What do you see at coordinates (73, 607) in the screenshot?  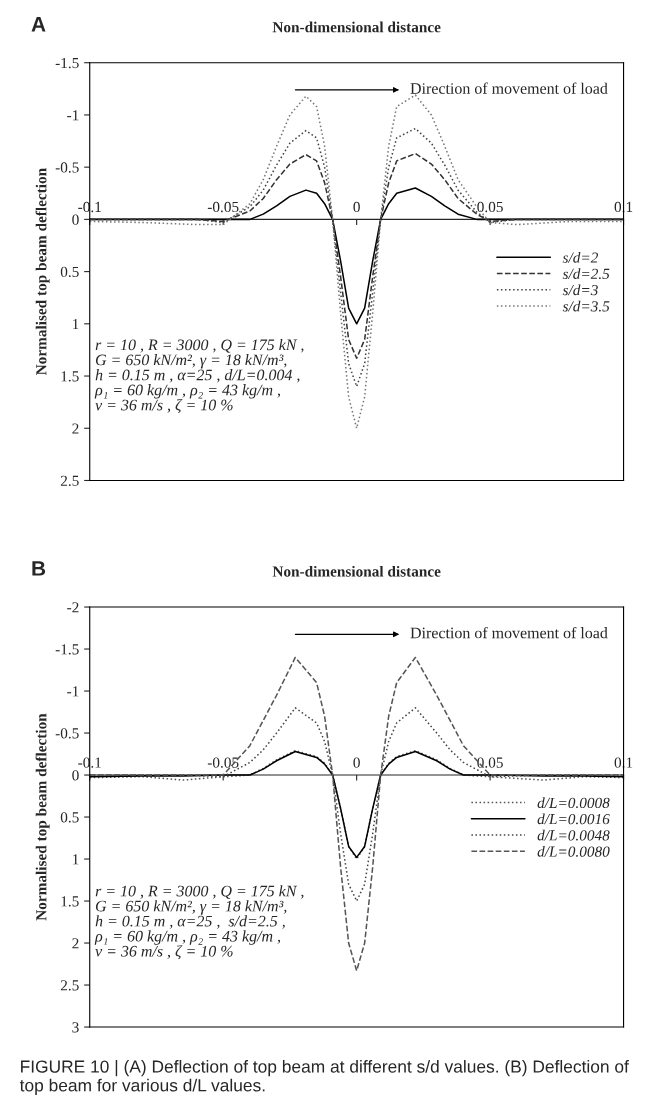 I see `y-tick-label: -2` at bounding box center [73, 607].